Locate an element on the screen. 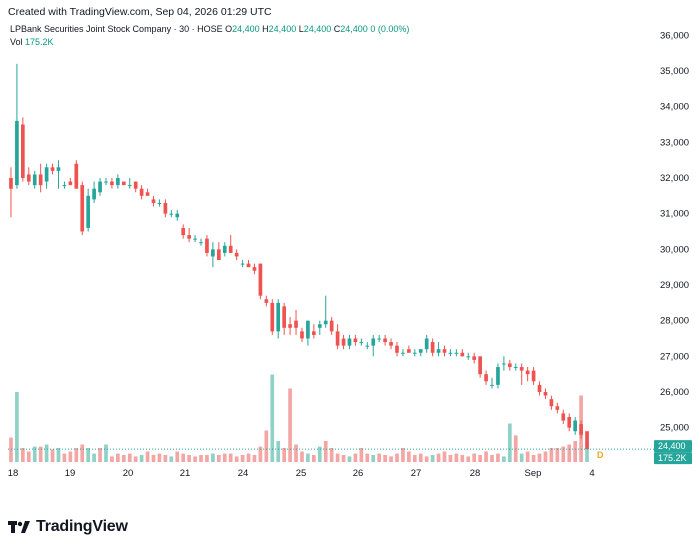  time-axis: 18 19 20 21 24 25 26 27 28 Sep 4 is located at coordinates (301, 473).